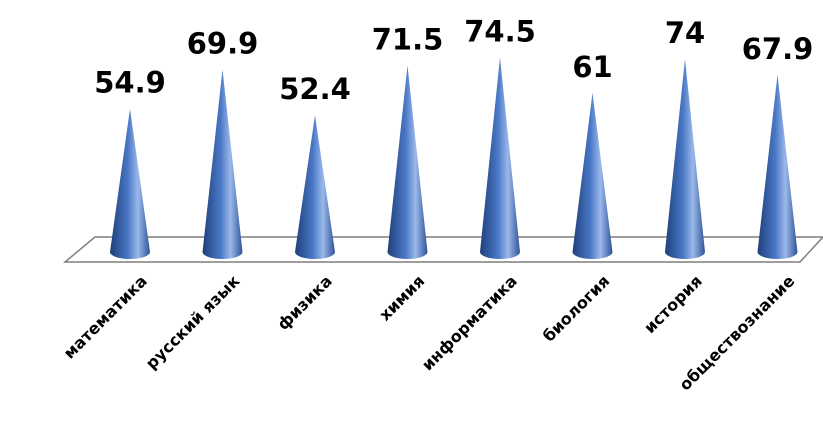 The image size is (823, 430). What do you see at coordinates (105, 316) in the screenshot?
I see `category-label: математика` at bounding box center [105, 316].